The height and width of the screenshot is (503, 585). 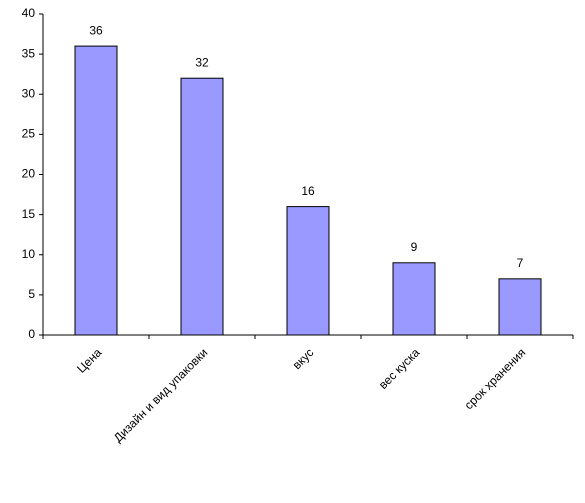 I want to click on x-tick-label: Цена, so click(x=89, y=360).